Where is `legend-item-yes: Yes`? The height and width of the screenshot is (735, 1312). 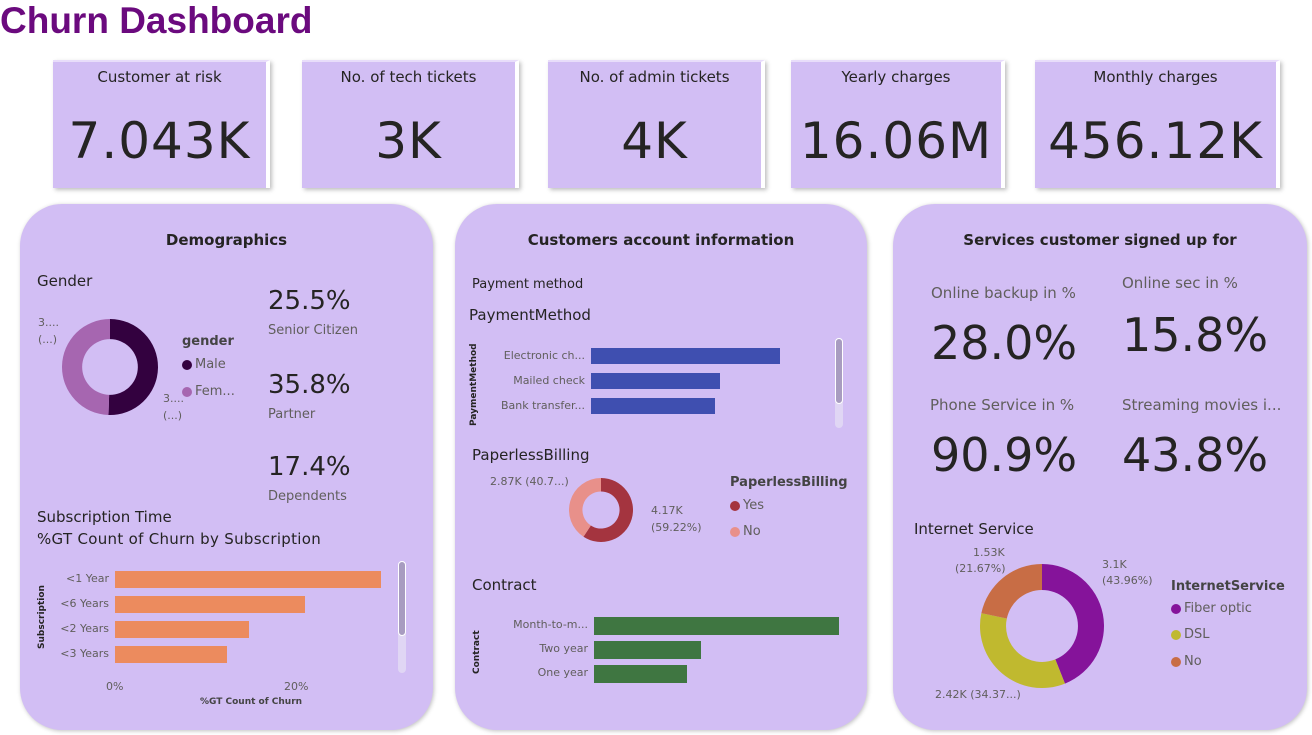 legend-item-yes: Yes is located at coordinates (747, 505).